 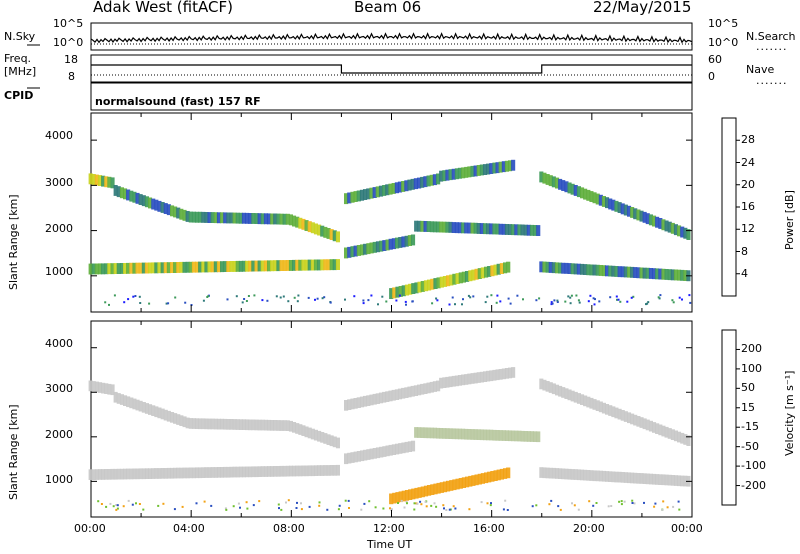 What do you see at coordinates (729, 417) in the screenshot?
I see `velocity-colorbar-frame` at bounding box center [729, 417].